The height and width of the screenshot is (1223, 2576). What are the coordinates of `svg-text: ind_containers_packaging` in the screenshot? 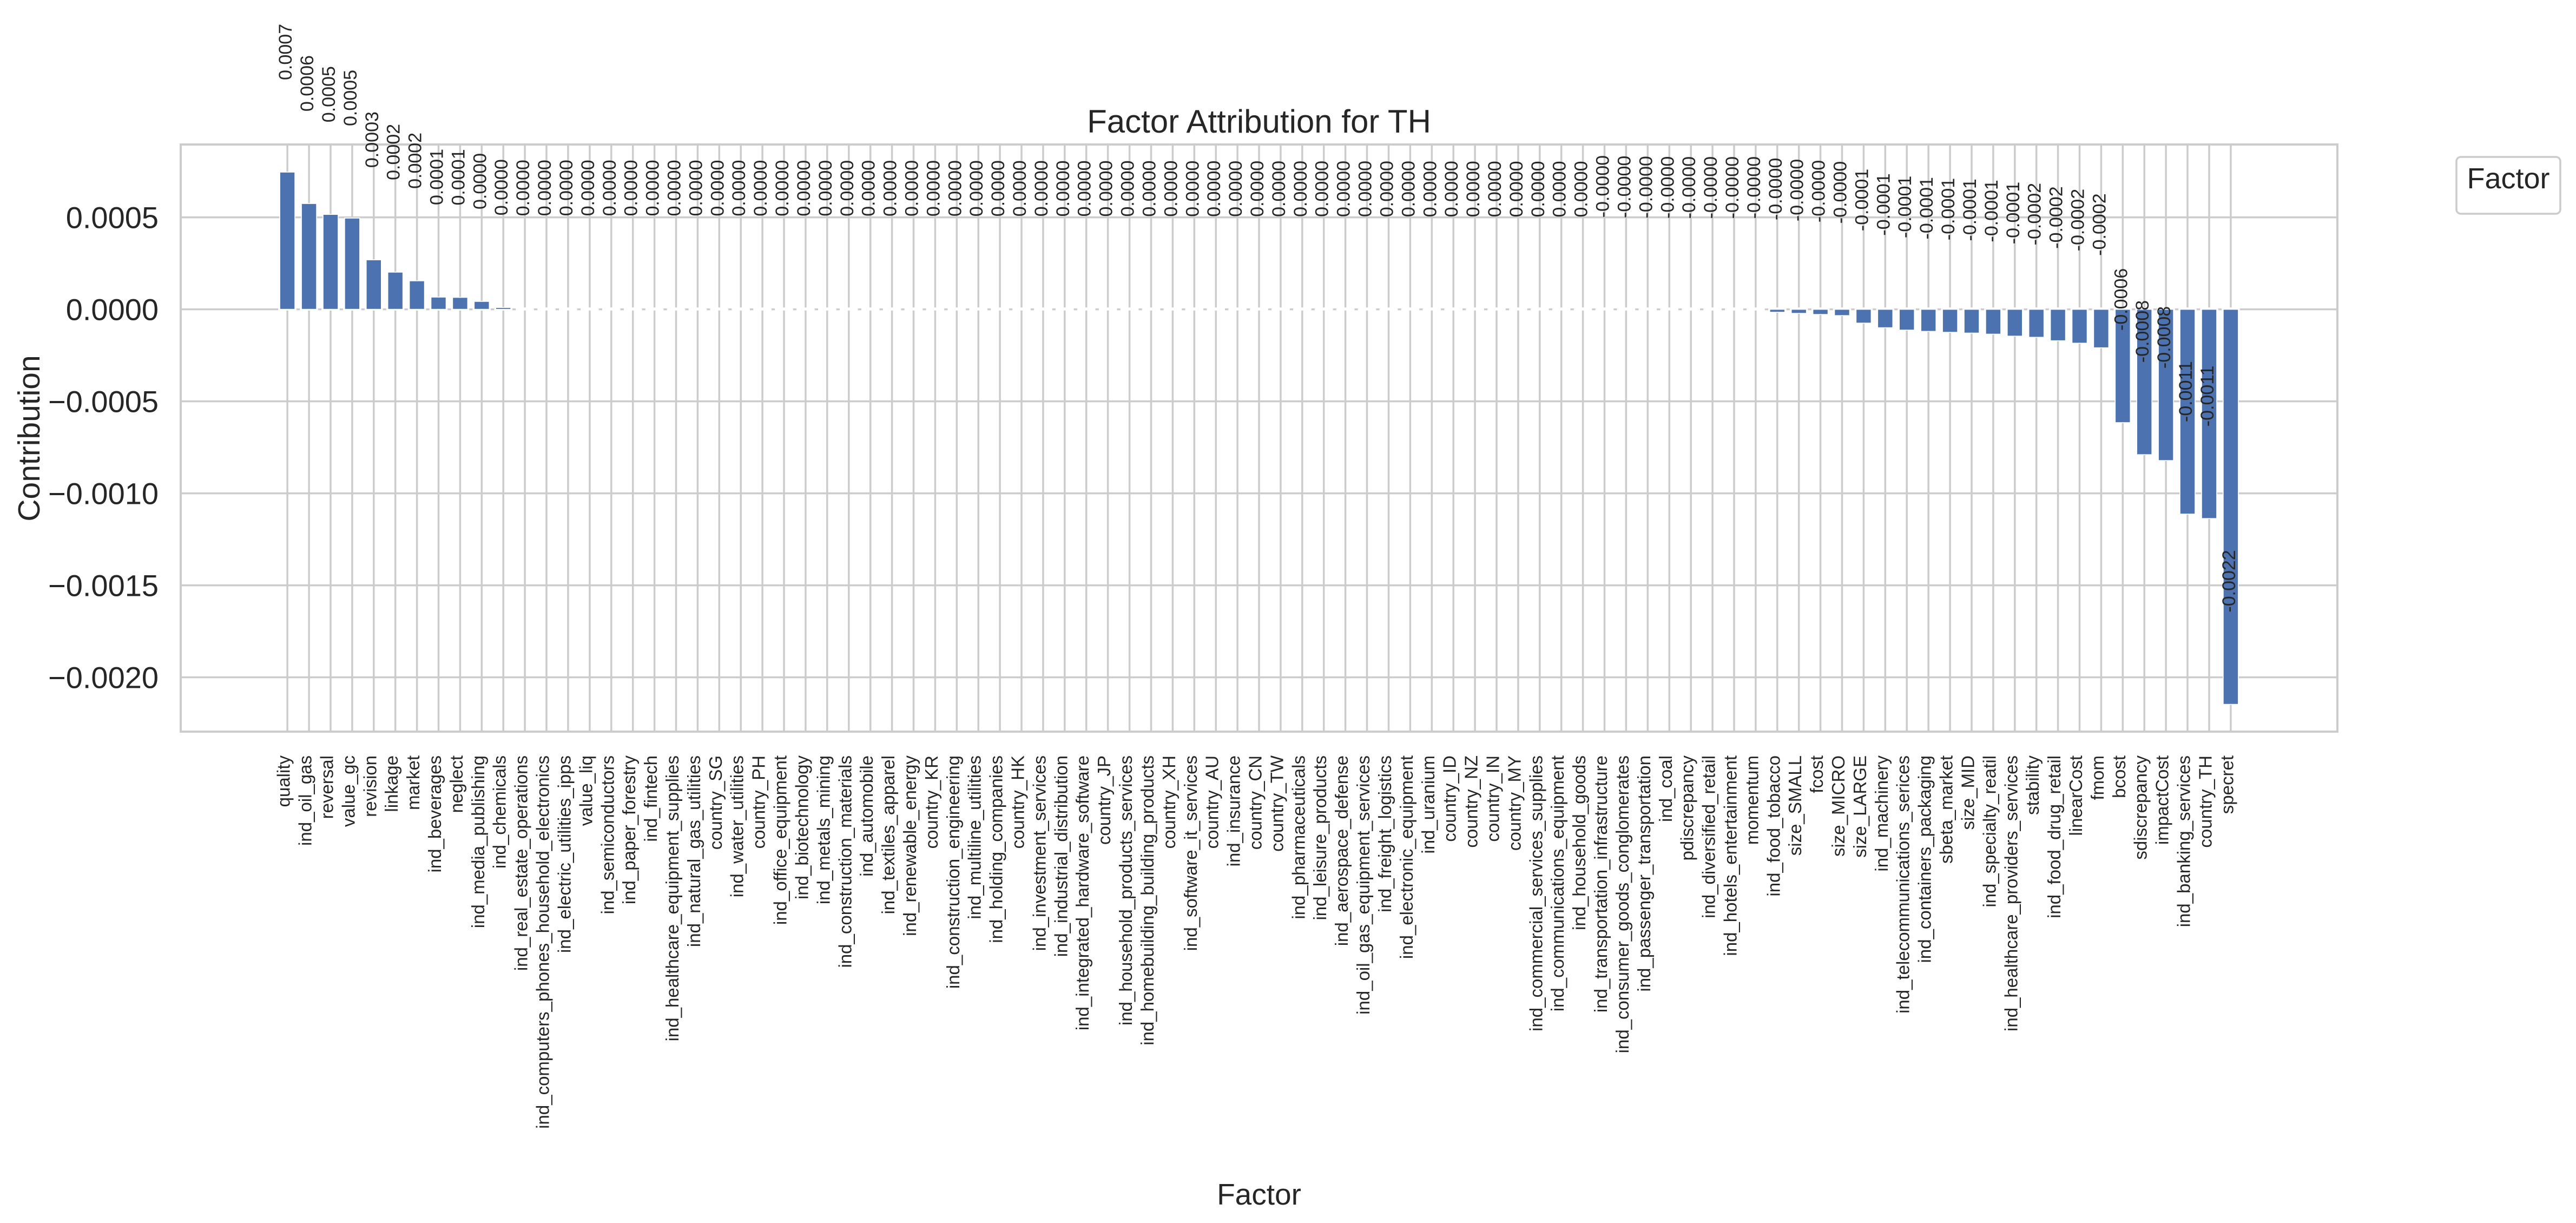 It's located at (1925, 859).